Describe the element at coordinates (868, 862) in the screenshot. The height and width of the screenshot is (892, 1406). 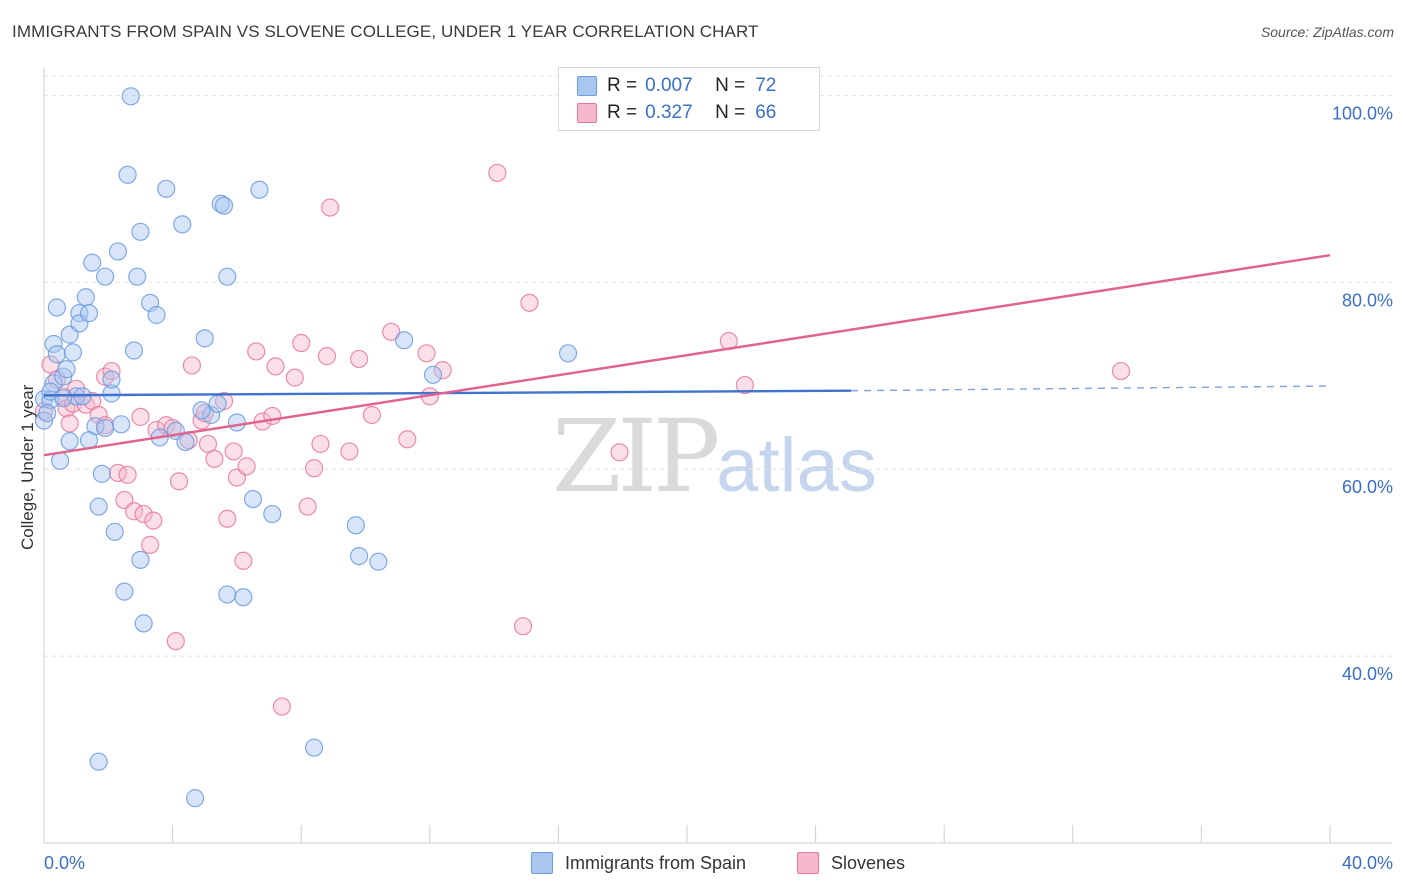
I see `legend-label-slovenes: Slovenes` at that location.